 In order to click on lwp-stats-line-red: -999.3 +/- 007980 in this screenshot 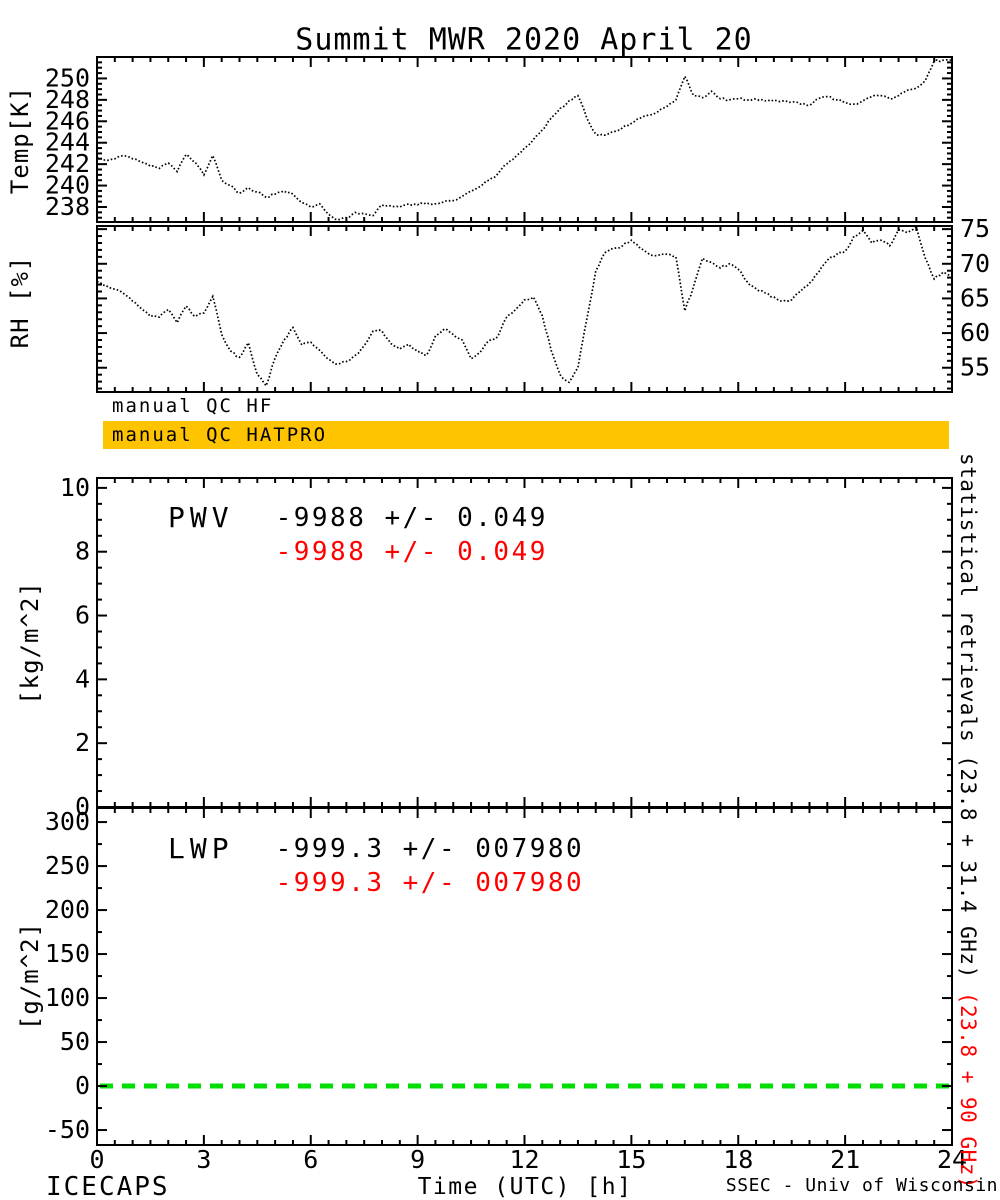, I will do `click(430, 883)`.